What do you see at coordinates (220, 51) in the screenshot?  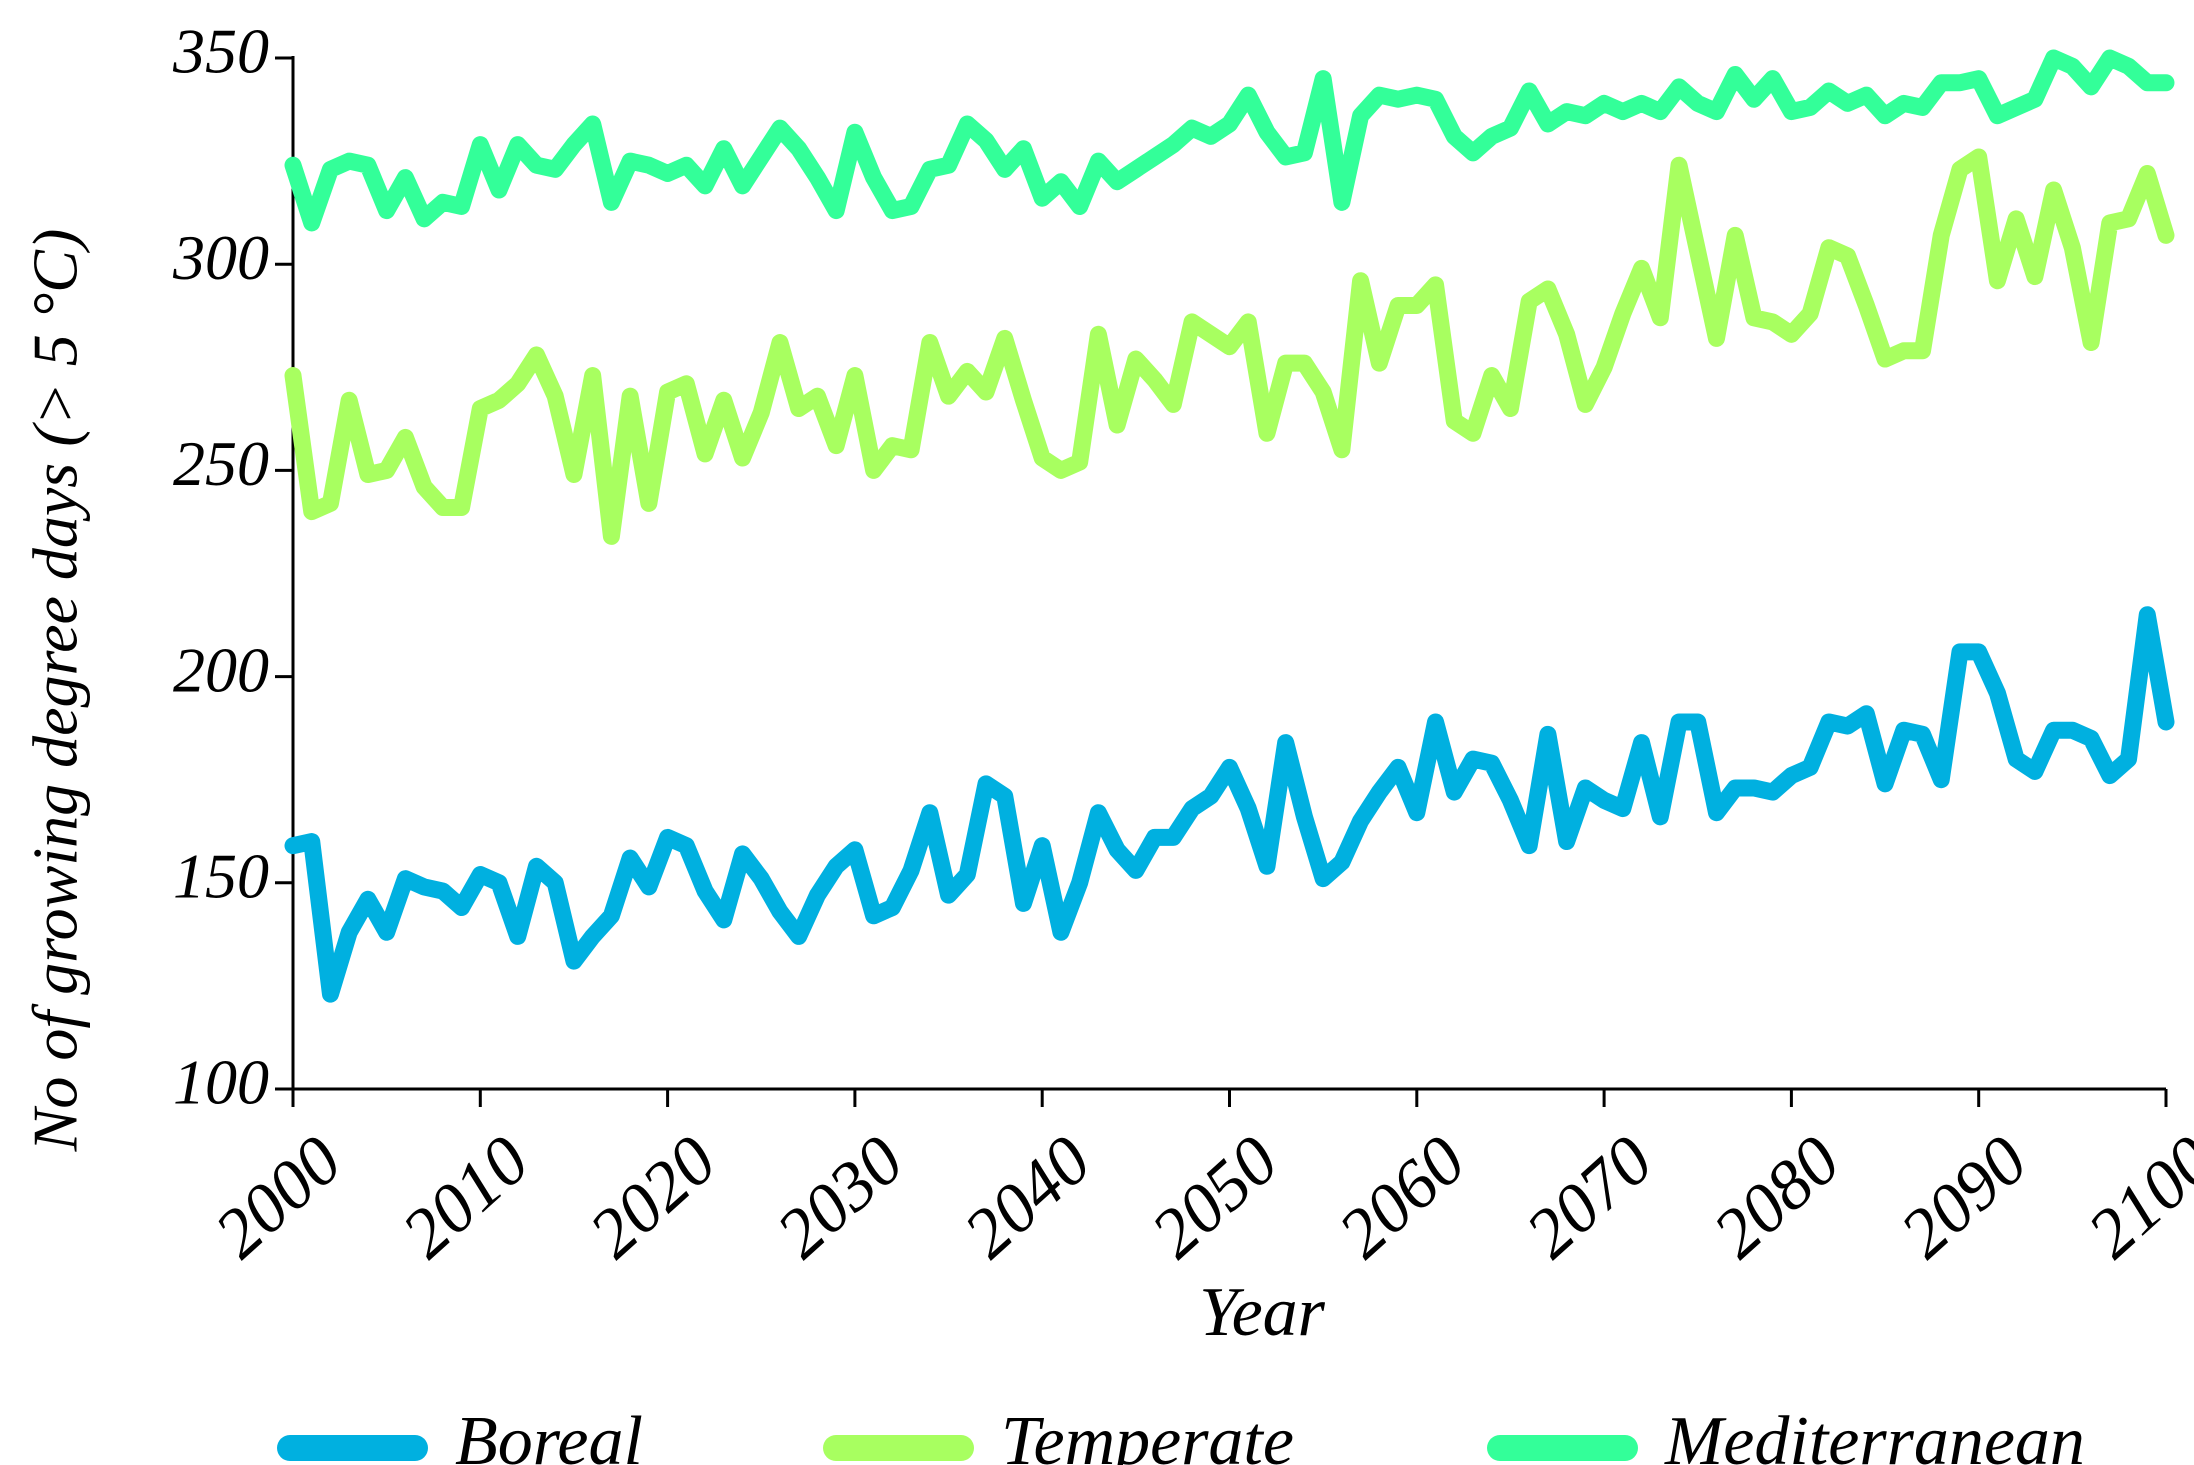 I see `y-tick-label: 350` at bounding box center [220, 51].